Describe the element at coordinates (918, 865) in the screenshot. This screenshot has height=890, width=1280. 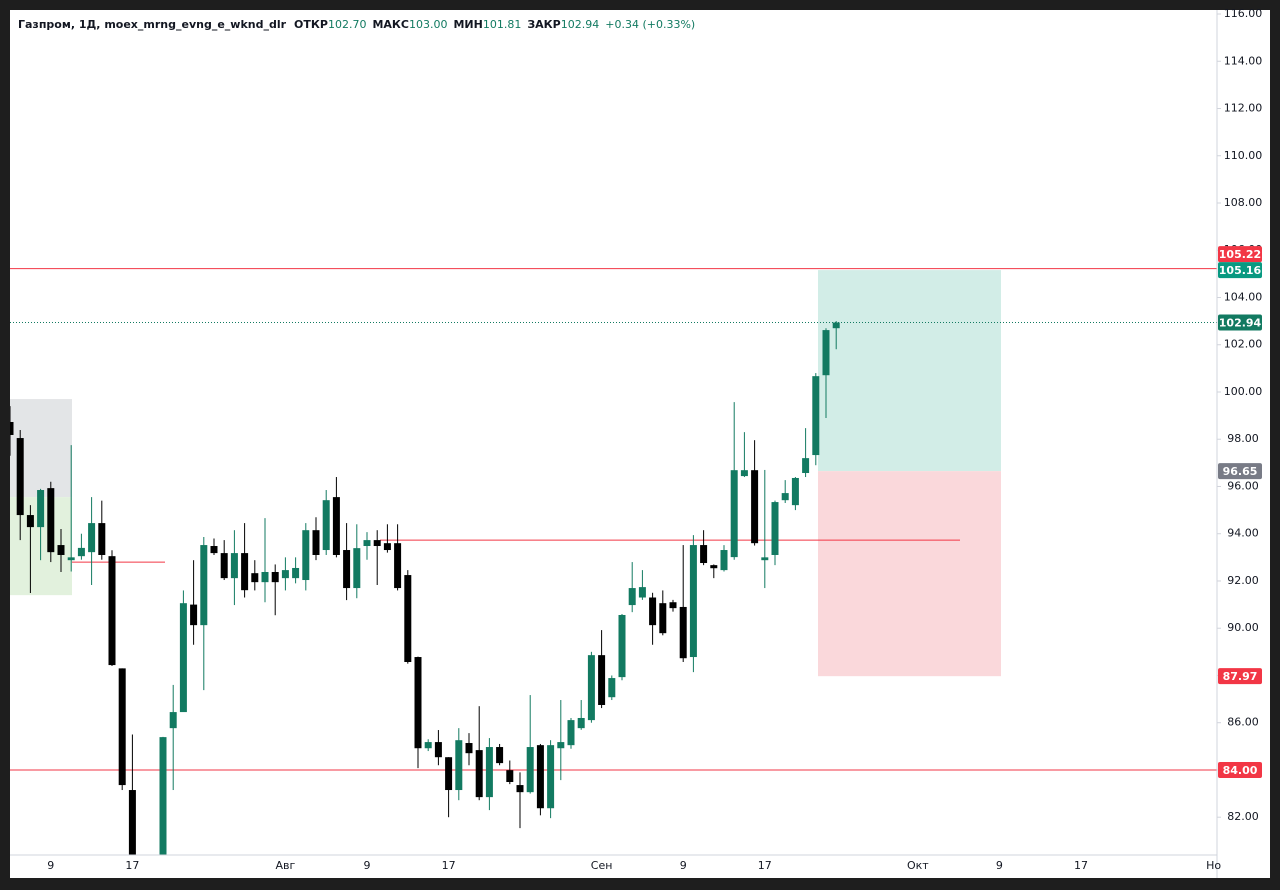
I see `x-tick-label: Окт` at that location.